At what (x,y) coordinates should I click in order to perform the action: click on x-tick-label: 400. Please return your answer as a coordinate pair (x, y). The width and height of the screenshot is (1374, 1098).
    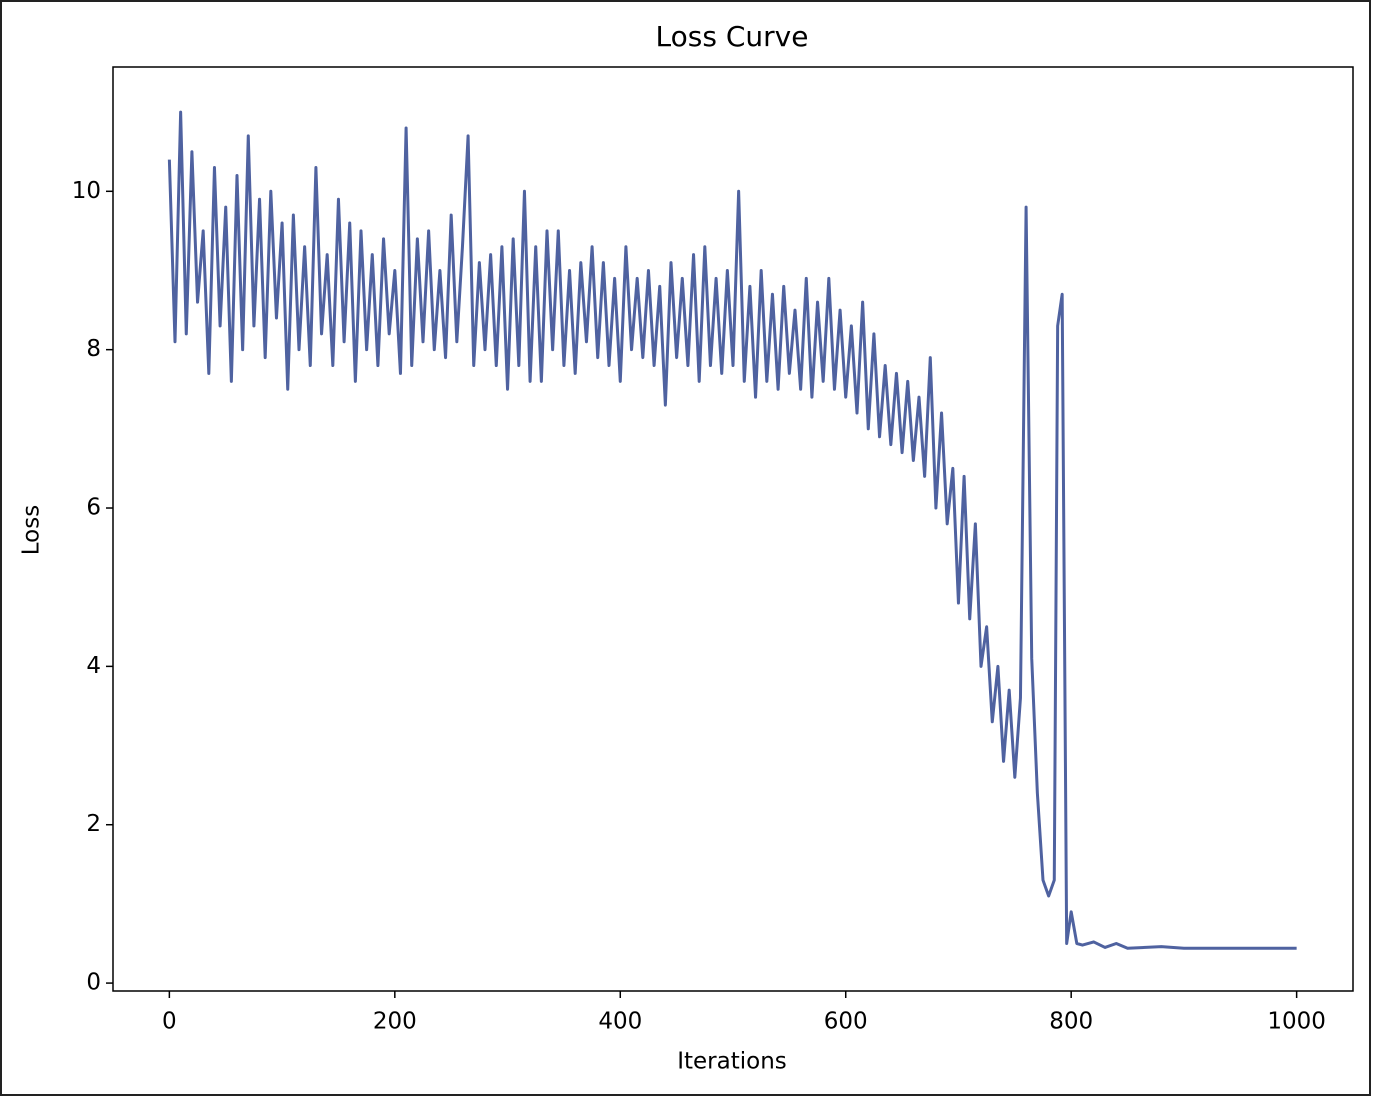
    Looking at the image, I should click on (620, 1022).